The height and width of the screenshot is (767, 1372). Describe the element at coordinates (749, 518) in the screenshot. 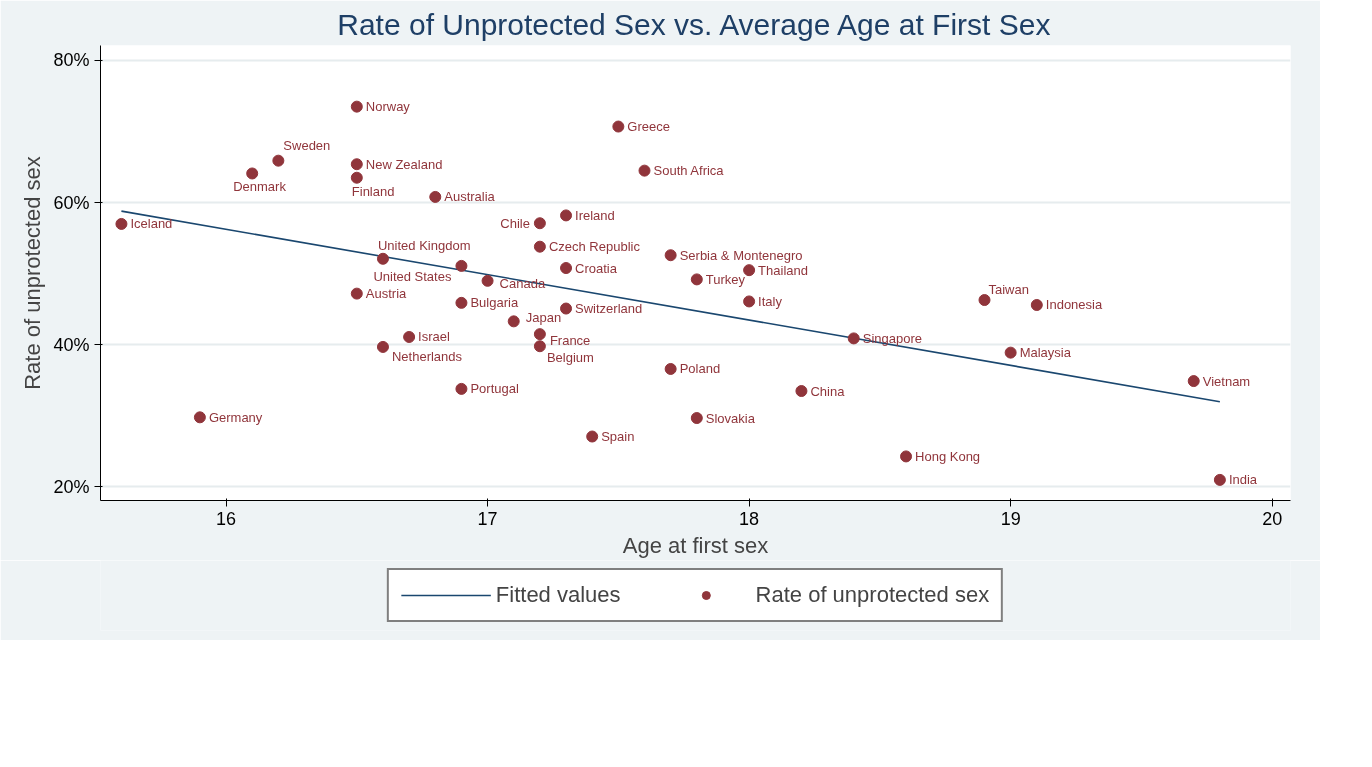

I see `x-tick-label: 18` at that location.